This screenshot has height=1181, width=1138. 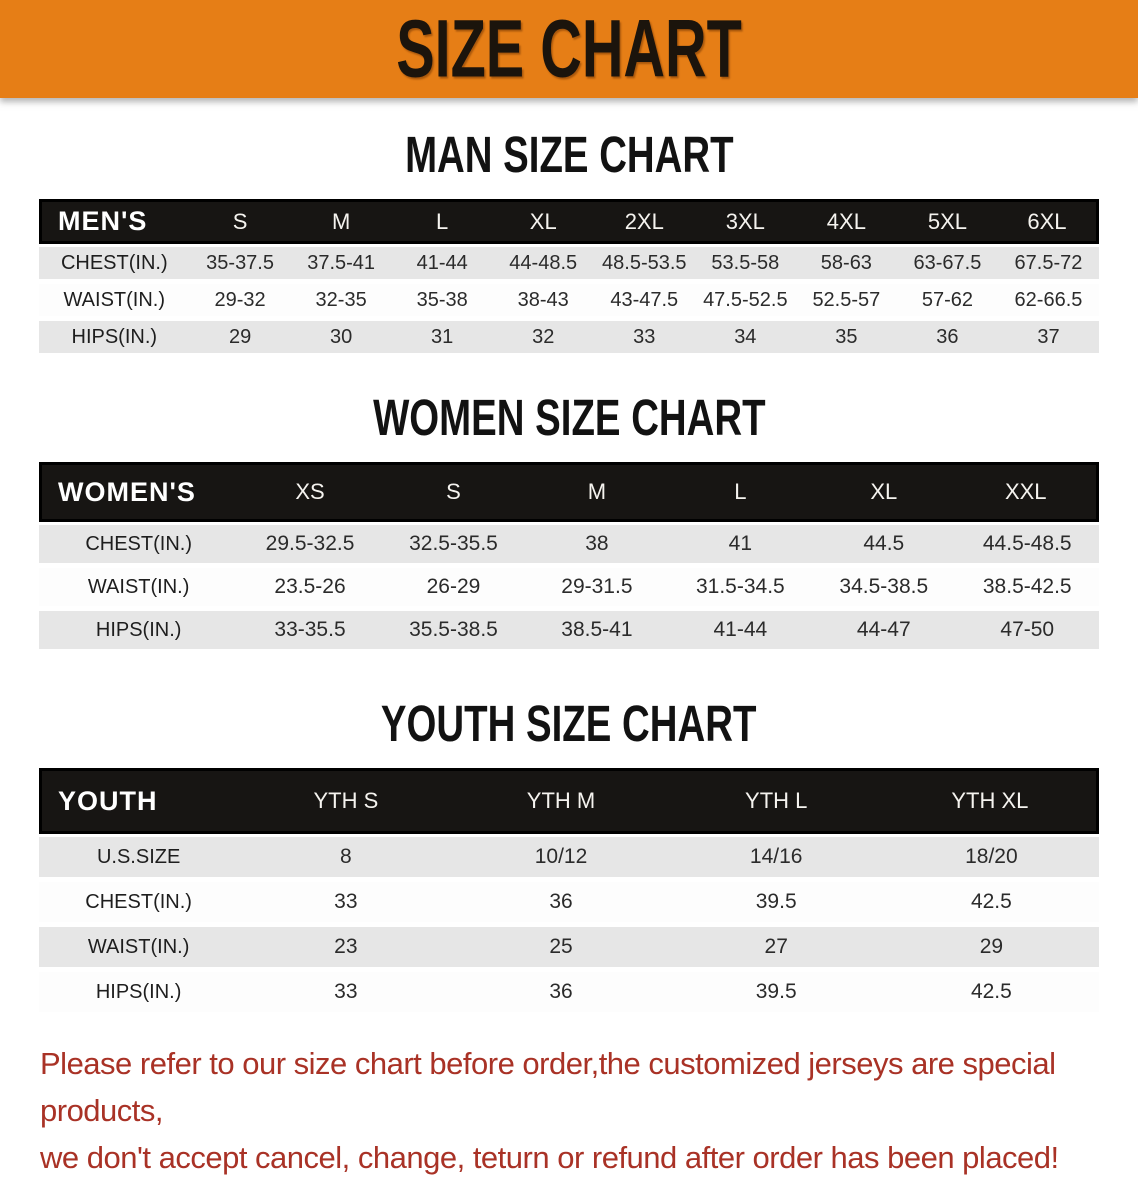 I want to click on table-cell: 25, so click(x=561, y=946).